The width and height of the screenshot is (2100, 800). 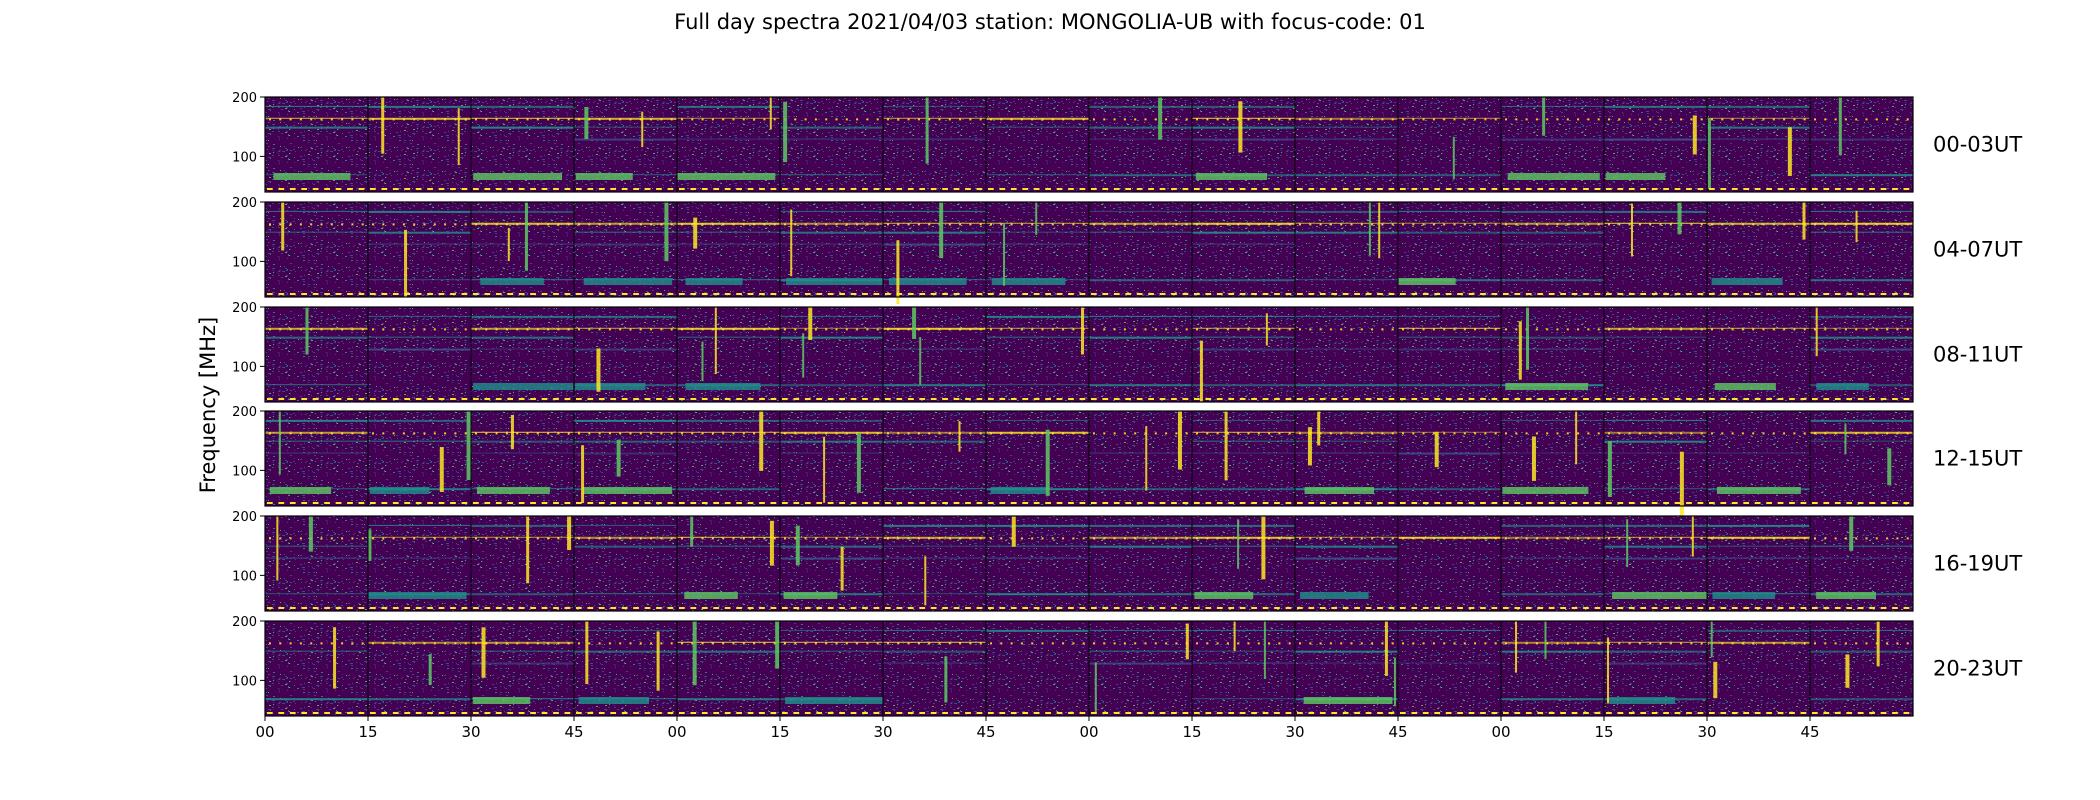 I want to click on spectra-row-20-23UT: 100 200 20-23UT, so click(x=1127, y=666).